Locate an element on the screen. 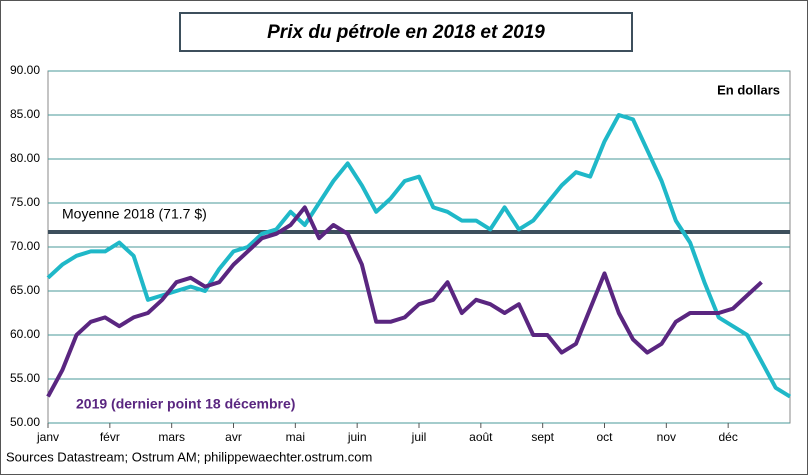  x-tick-label: janv is located at coordinates (47, 437).